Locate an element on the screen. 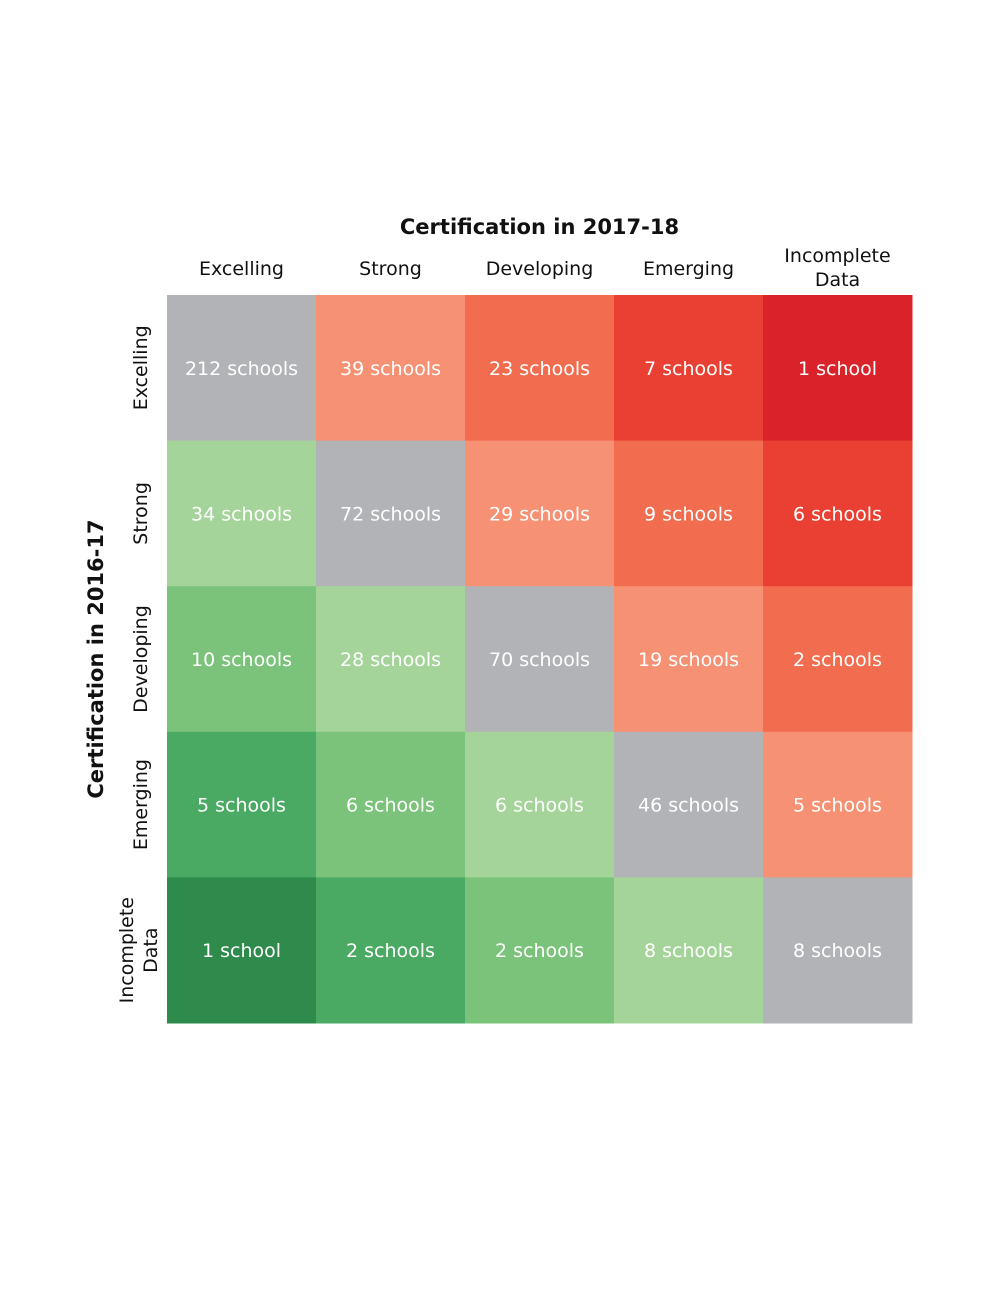 The image size is (1000, 1294). heatmap-cell-r3-c3 is located at coordinates (689, 804).